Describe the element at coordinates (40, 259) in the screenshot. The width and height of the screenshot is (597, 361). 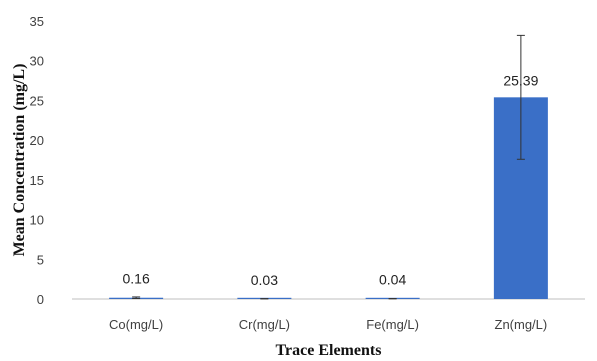
I see `y-tick-label: 5` at that location.